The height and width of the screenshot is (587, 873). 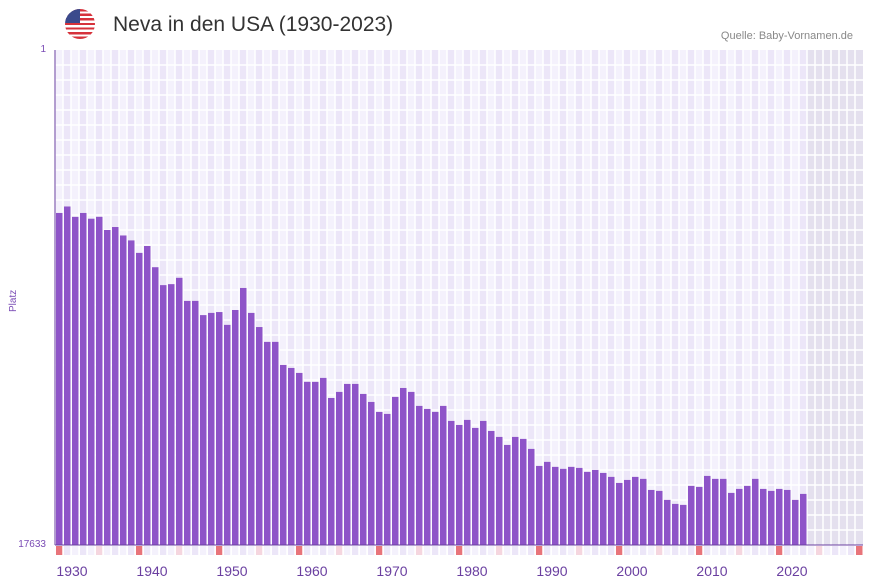 I want to click on bar-1999, so click(x=611, y=510).